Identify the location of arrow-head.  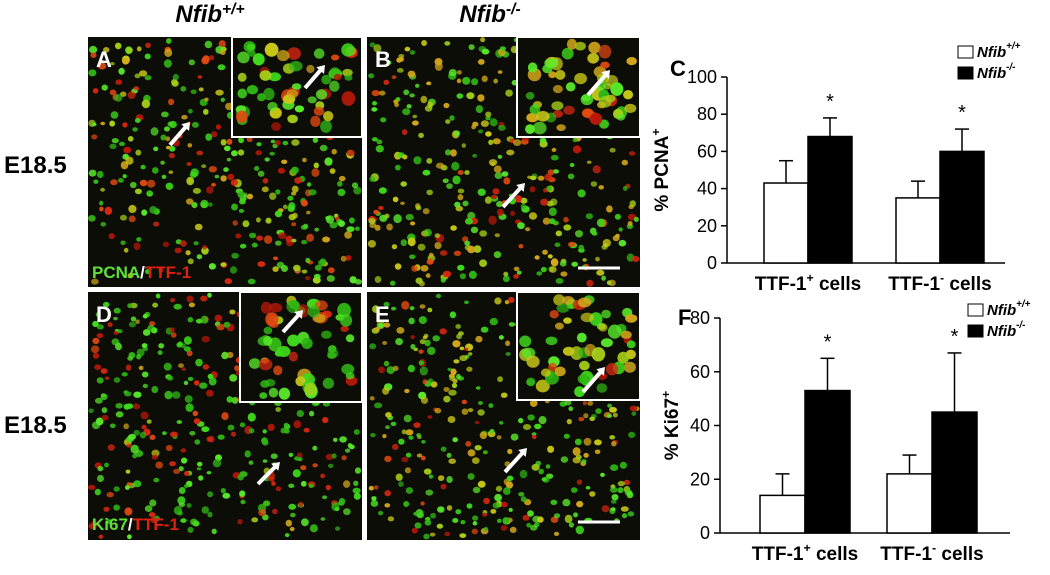
(185, 126).